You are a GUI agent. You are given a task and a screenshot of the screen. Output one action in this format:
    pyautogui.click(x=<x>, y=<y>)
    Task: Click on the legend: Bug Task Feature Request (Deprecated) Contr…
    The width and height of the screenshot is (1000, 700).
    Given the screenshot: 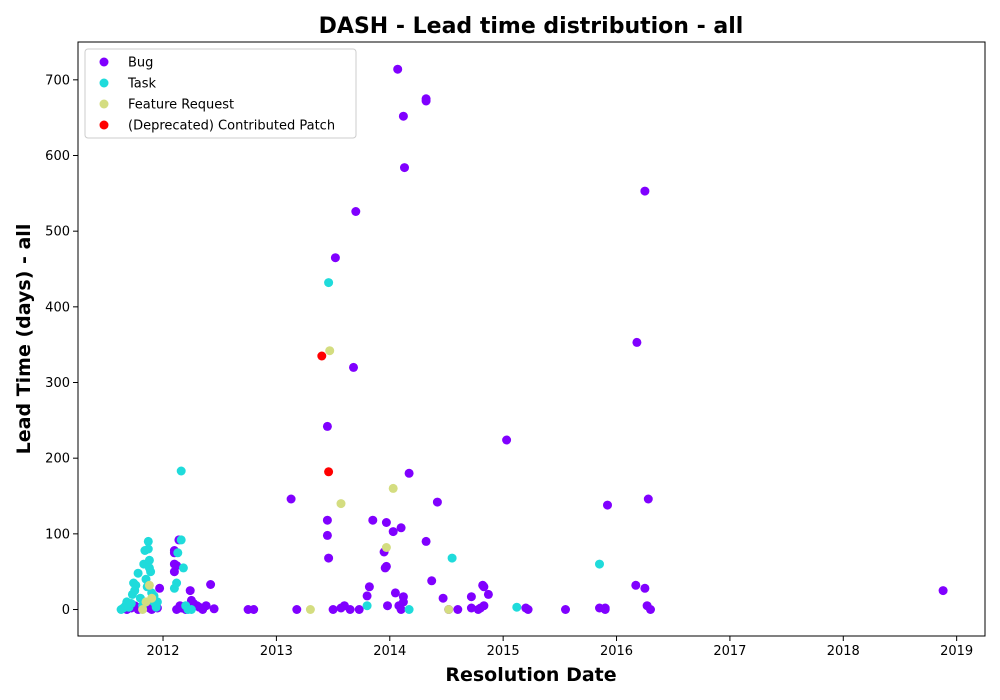 What is the action you would take?
    pyautogui.click(x=220, y=93)
    